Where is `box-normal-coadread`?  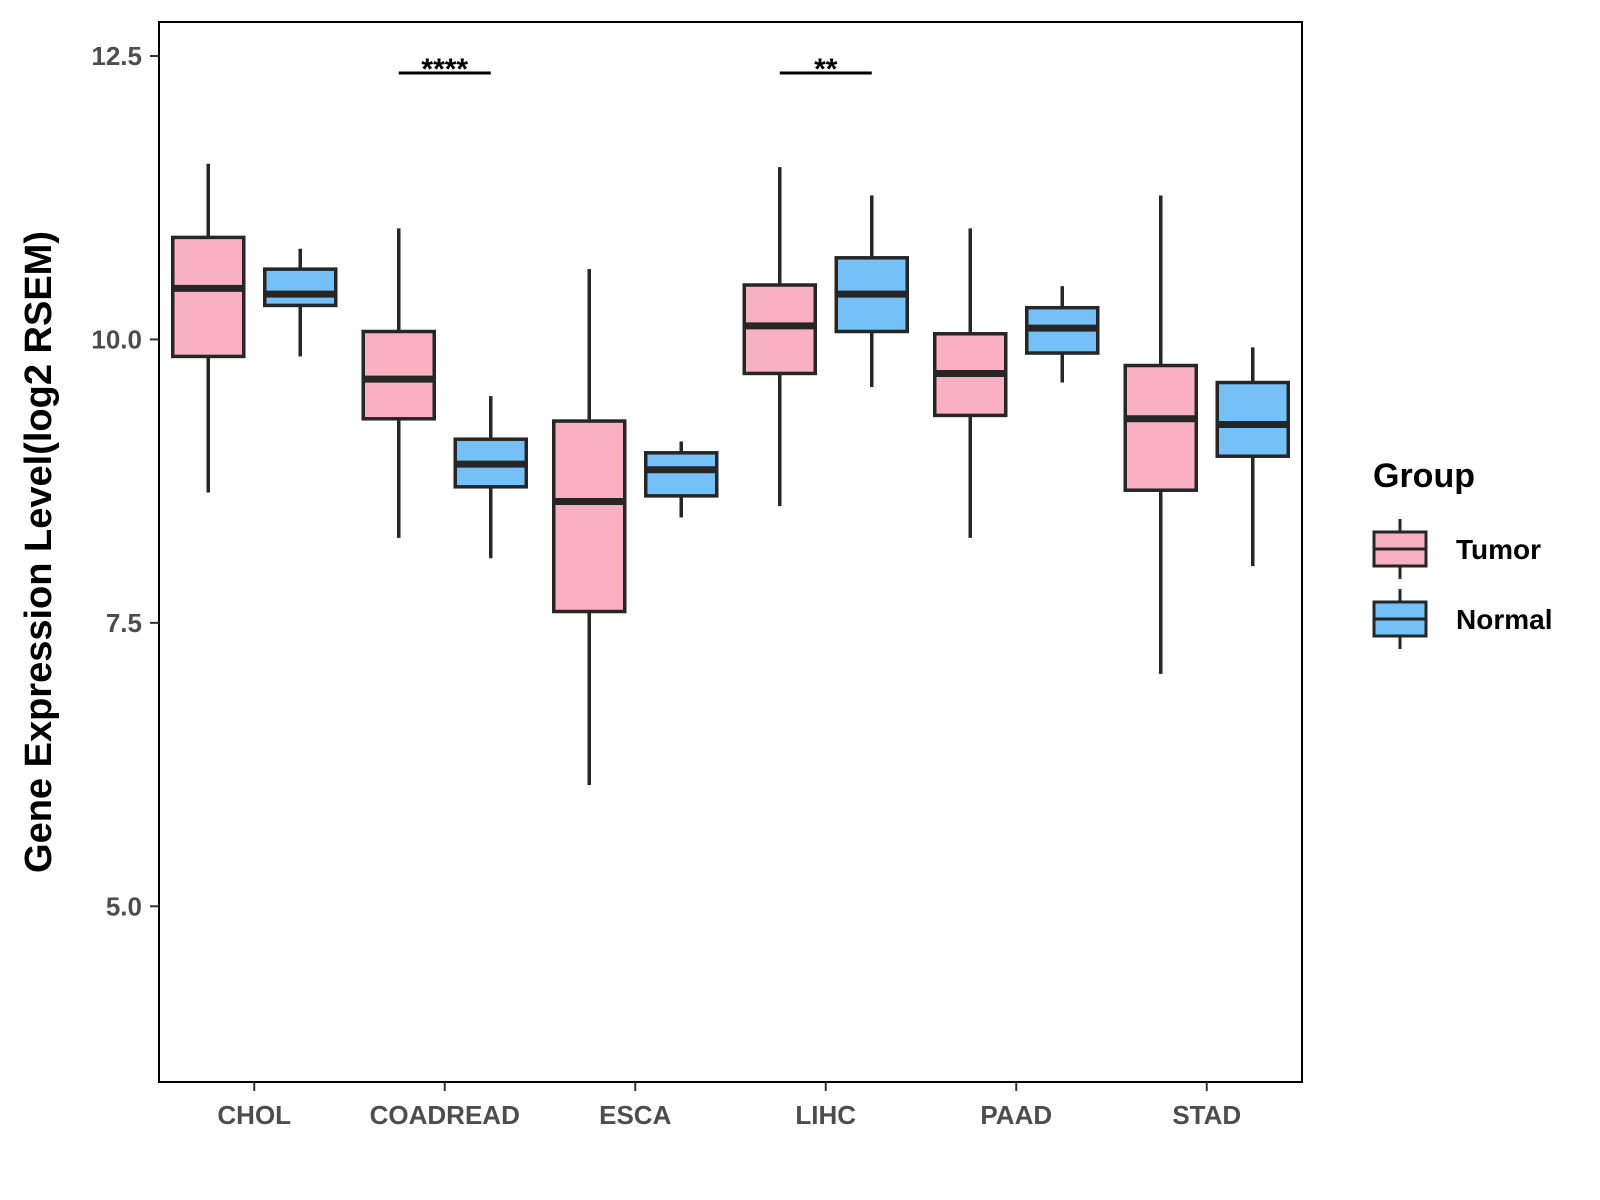
box-normal-coadread is located at coordinates (490, 477).